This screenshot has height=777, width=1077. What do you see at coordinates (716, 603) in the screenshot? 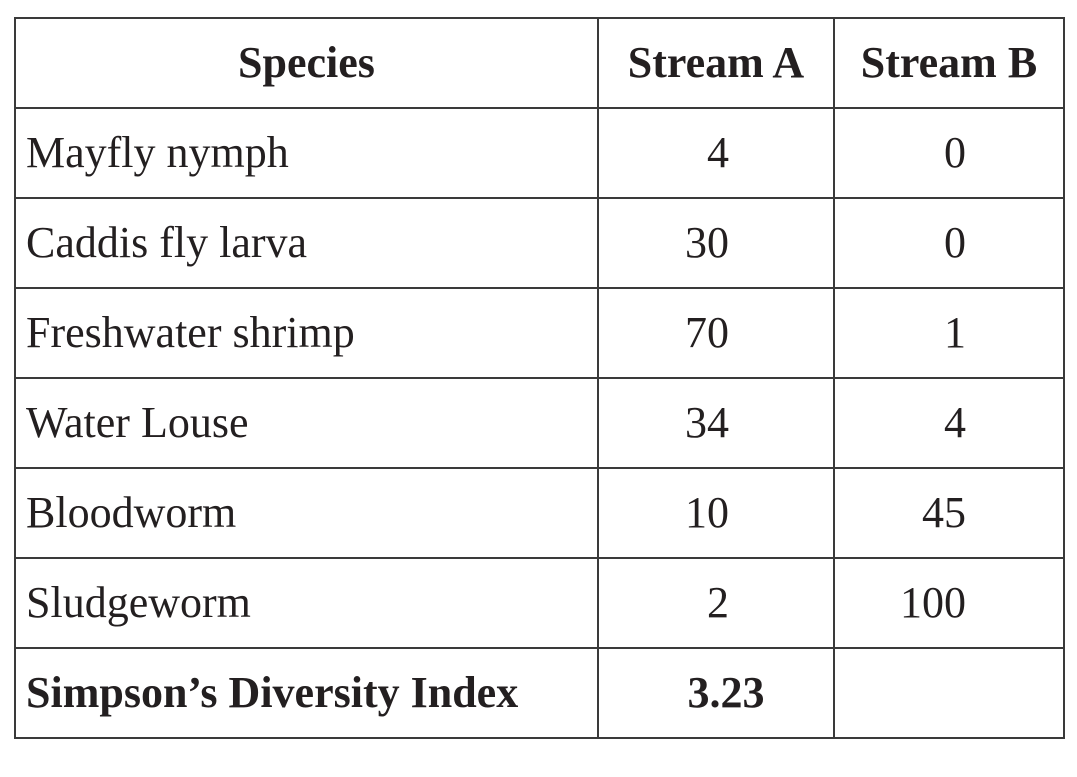
I see `count-cell: 2` at bounding box center [716, 603].